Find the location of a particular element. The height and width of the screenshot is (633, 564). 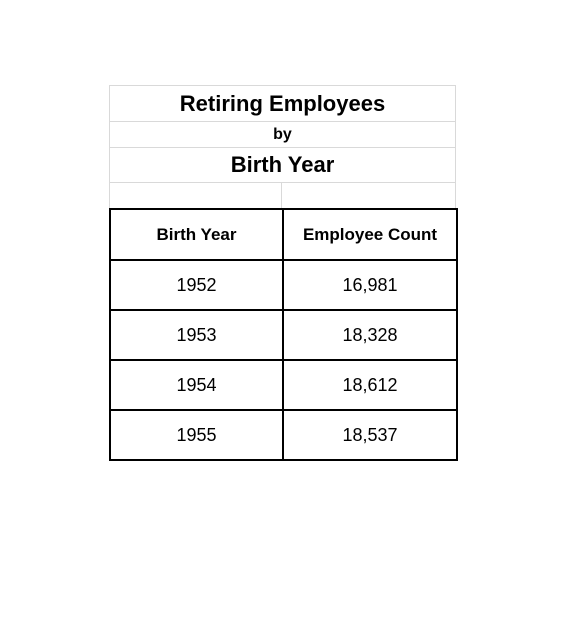

empty-cell is located at coordinates (196, 195).